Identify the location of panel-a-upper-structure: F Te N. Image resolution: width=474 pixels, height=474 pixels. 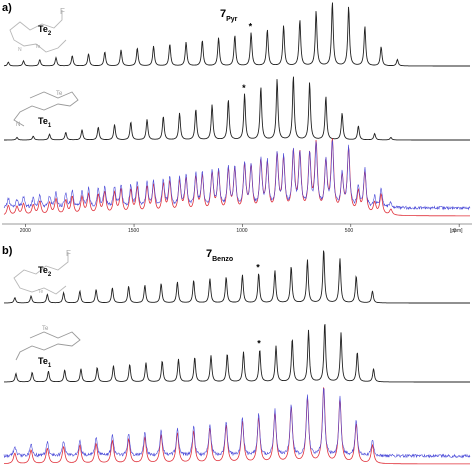
(38, 30).